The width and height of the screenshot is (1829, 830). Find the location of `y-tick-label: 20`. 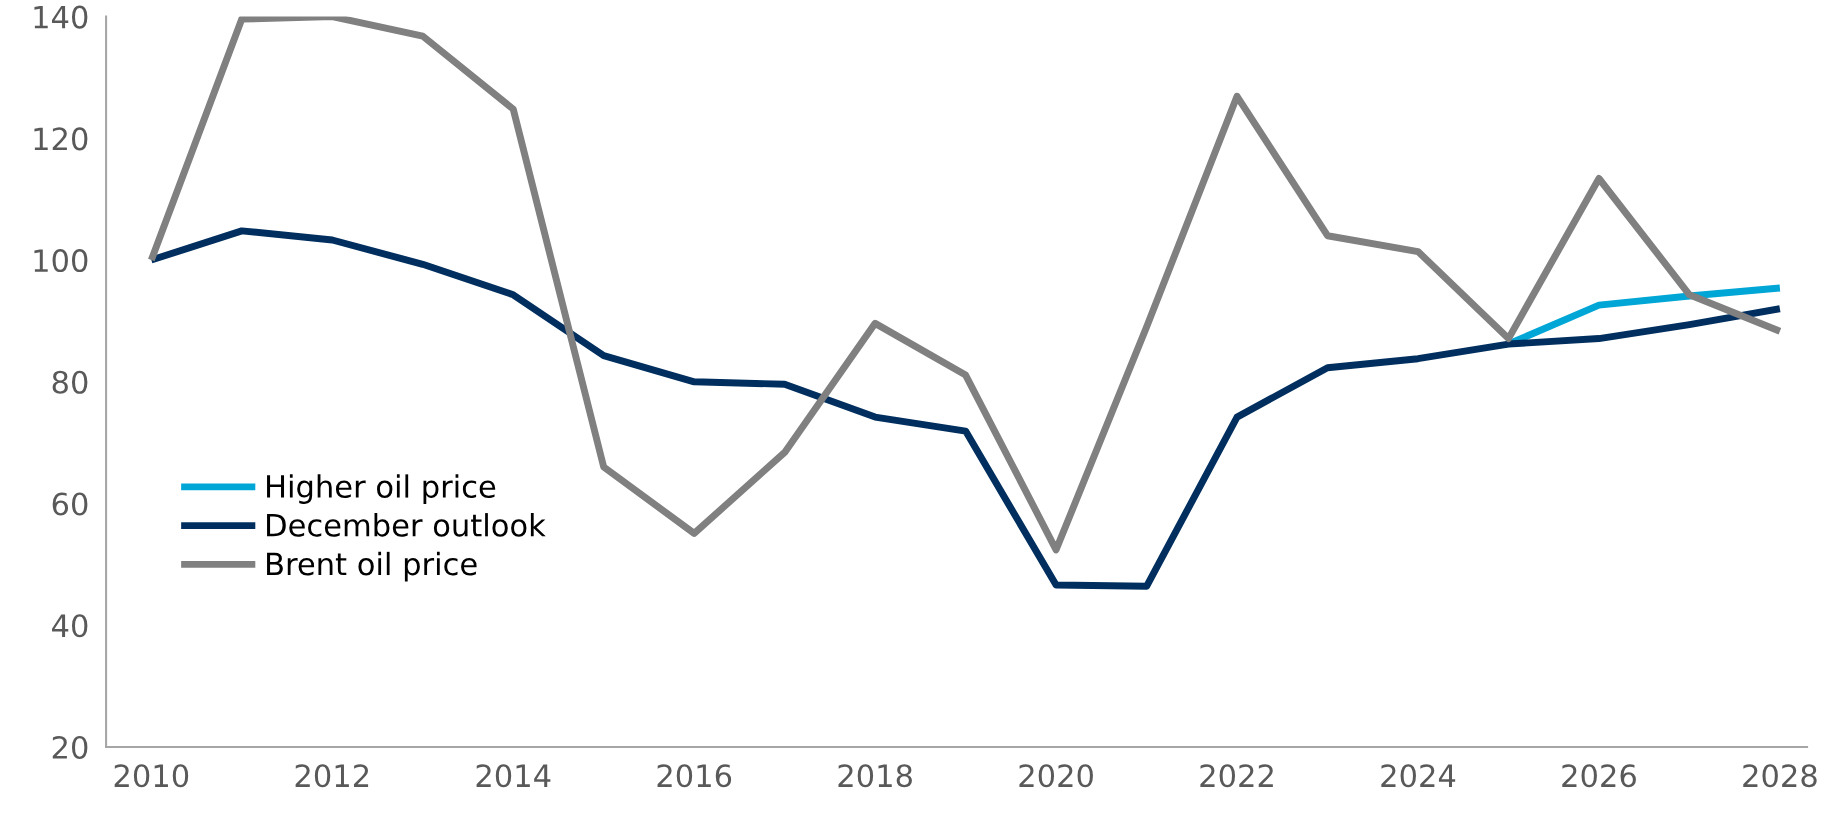

y-tick-label: 20 is located at coordinates (70, 747).